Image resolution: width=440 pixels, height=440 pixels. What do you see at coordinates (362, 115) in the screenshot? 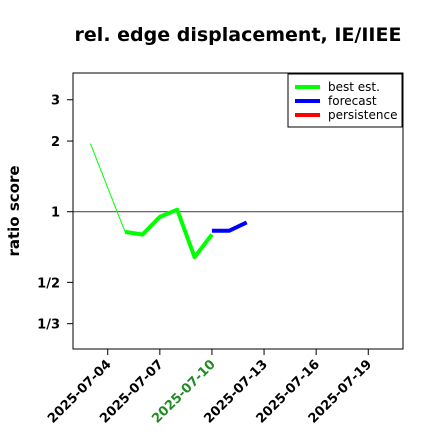
I see `legend-label: persistence` at bounding box center [362, 115].